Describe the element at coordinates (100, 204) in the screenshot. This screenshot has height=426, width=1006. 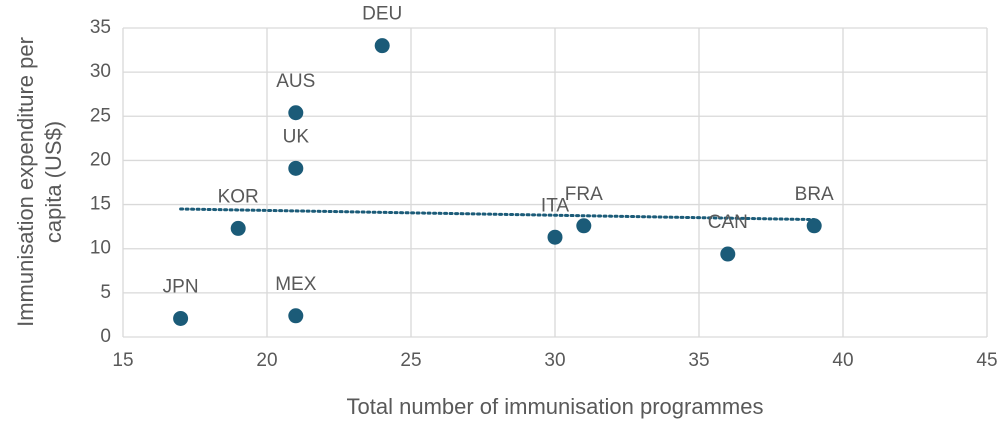
I see `y-tick-label: 15` at that location.